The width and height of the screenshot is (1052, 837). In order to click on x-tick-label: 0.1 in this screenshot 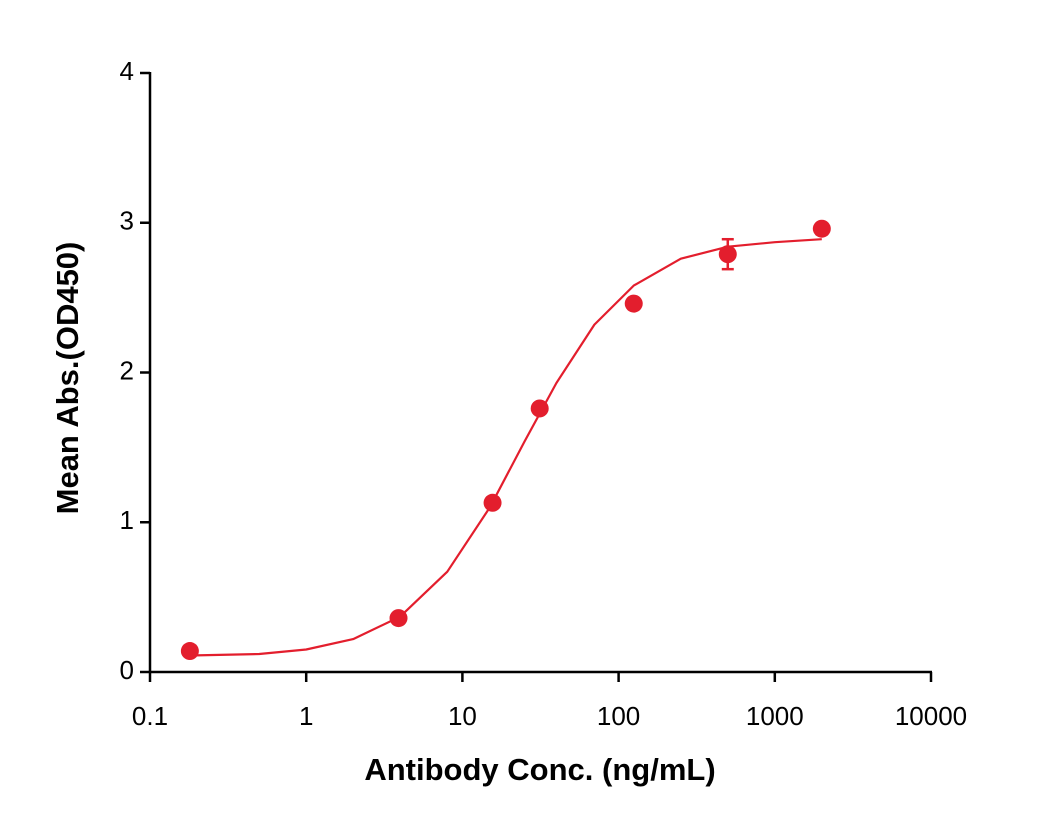, I will do `click(150, 716)`.